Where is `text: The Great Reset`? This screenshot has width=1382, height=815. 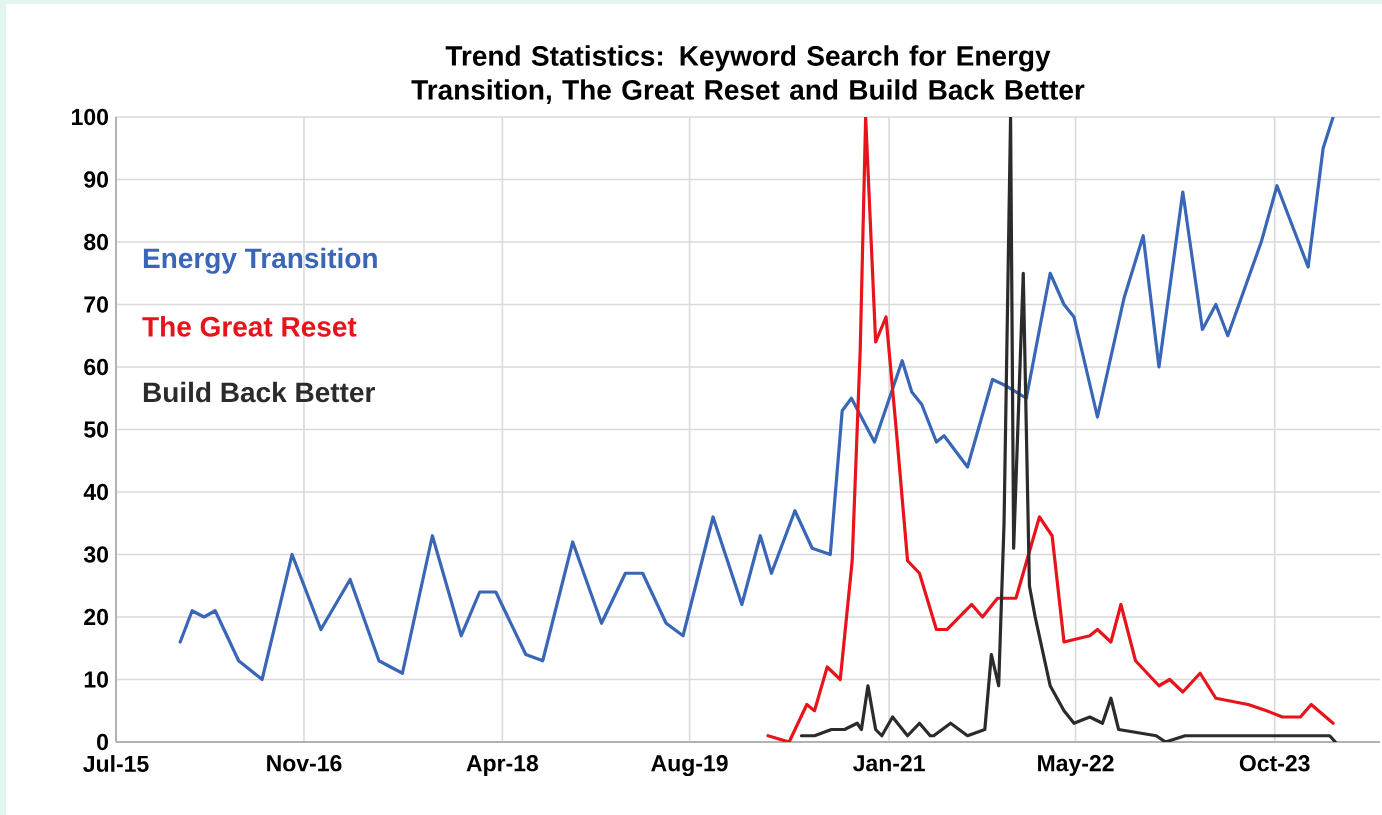
text: The Great Reset is located at coordinates (249, 326).